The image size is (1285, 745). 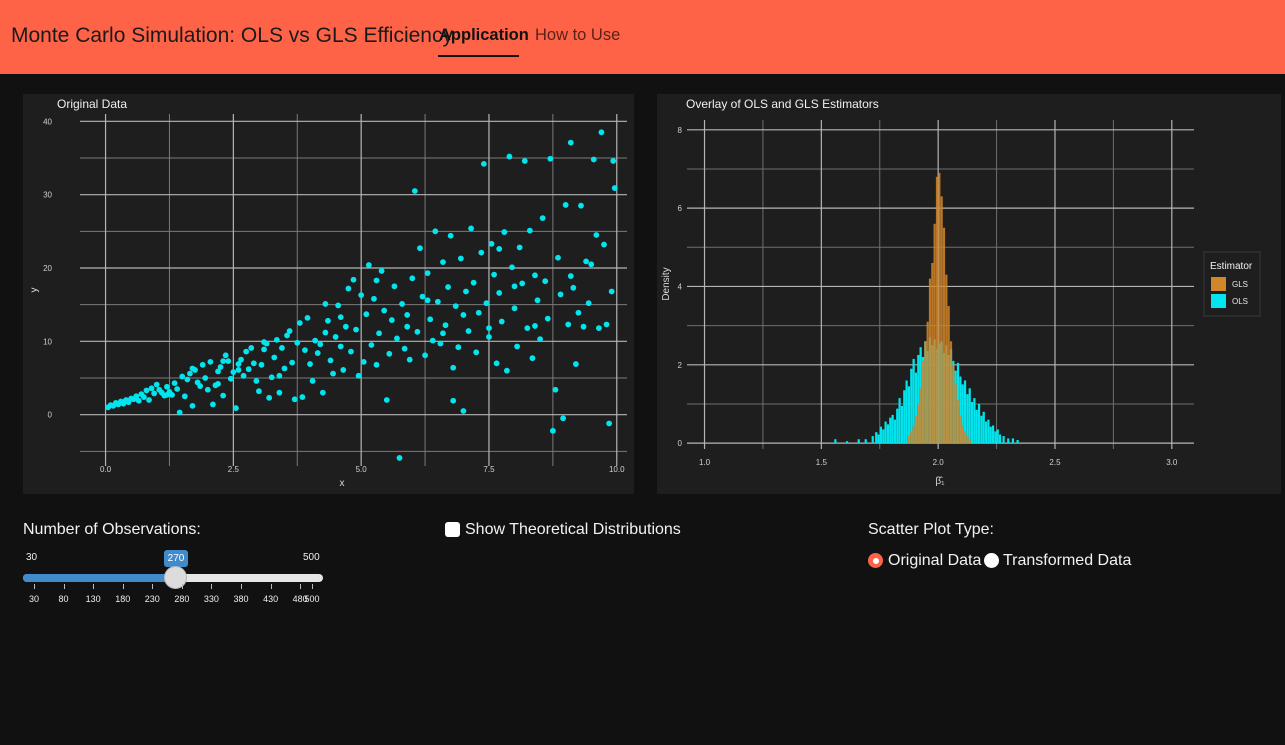 I want to click on slider-tick-label: 480, so click(x=300, y=599).